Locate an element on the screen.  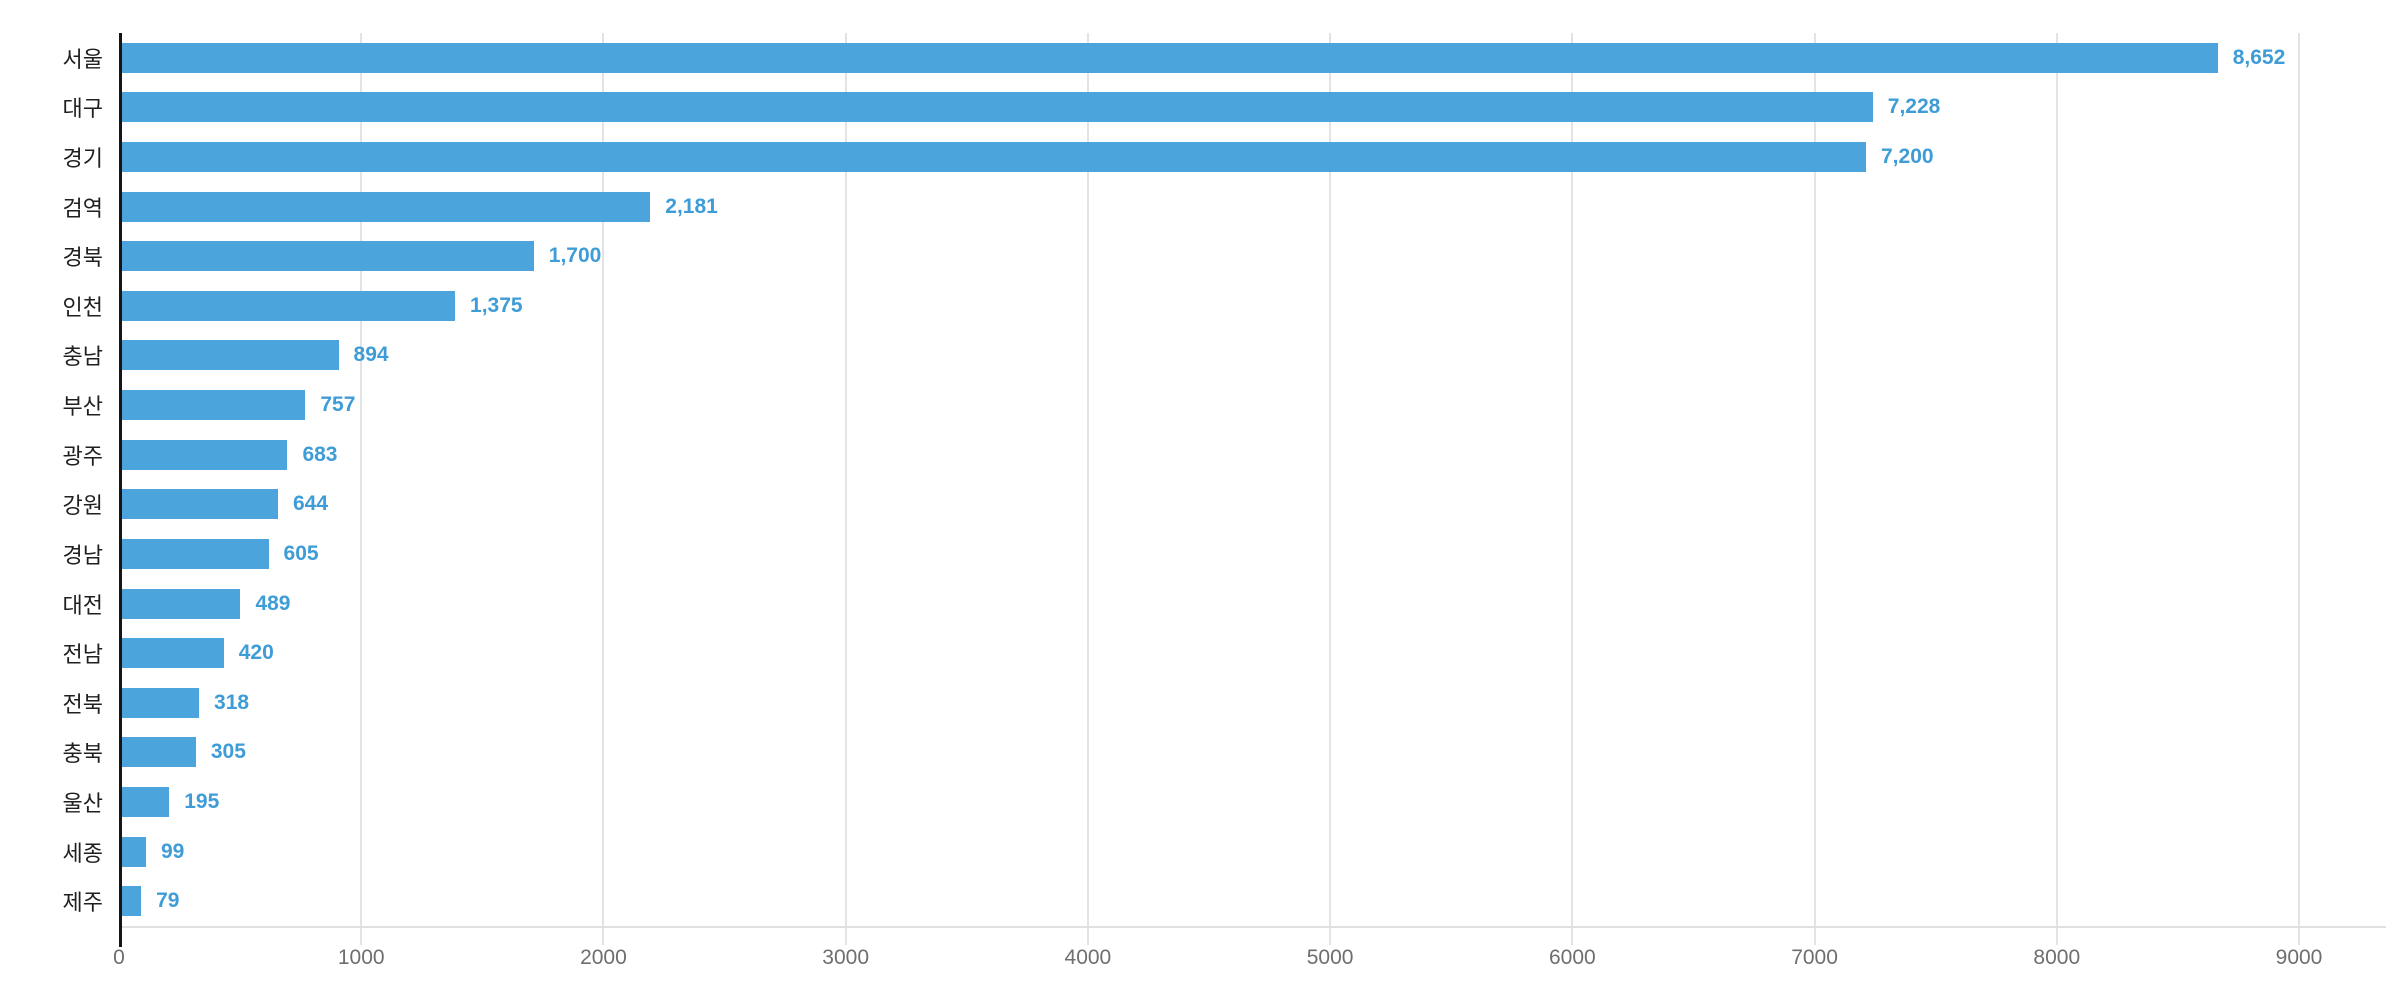
value-label: 489 is located at coordinates (273, 603).